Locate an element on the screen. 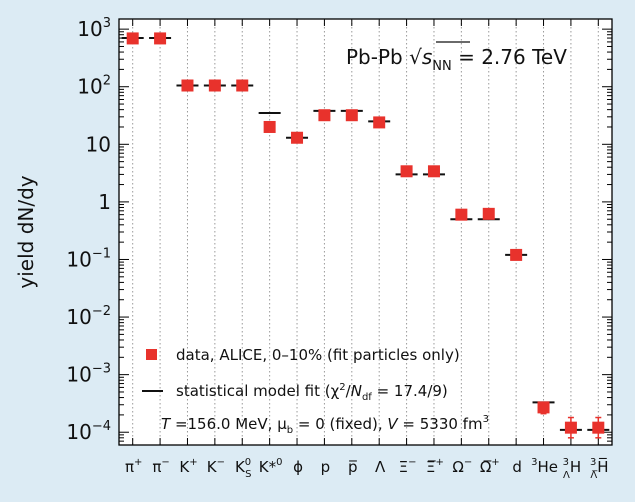 The width and height of the screenshot is (635, 502). x-tick-label: Ξ̅+ is located at coordinates (435, 466).